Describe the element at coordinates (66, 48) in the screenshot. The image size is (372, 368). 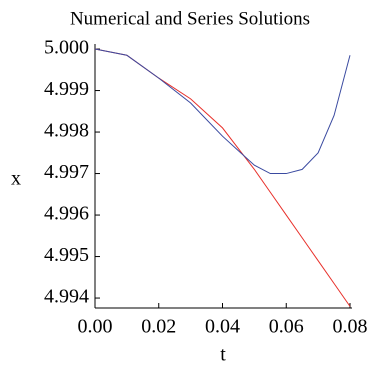
I see `y-tick-label: 5.000` at that location.